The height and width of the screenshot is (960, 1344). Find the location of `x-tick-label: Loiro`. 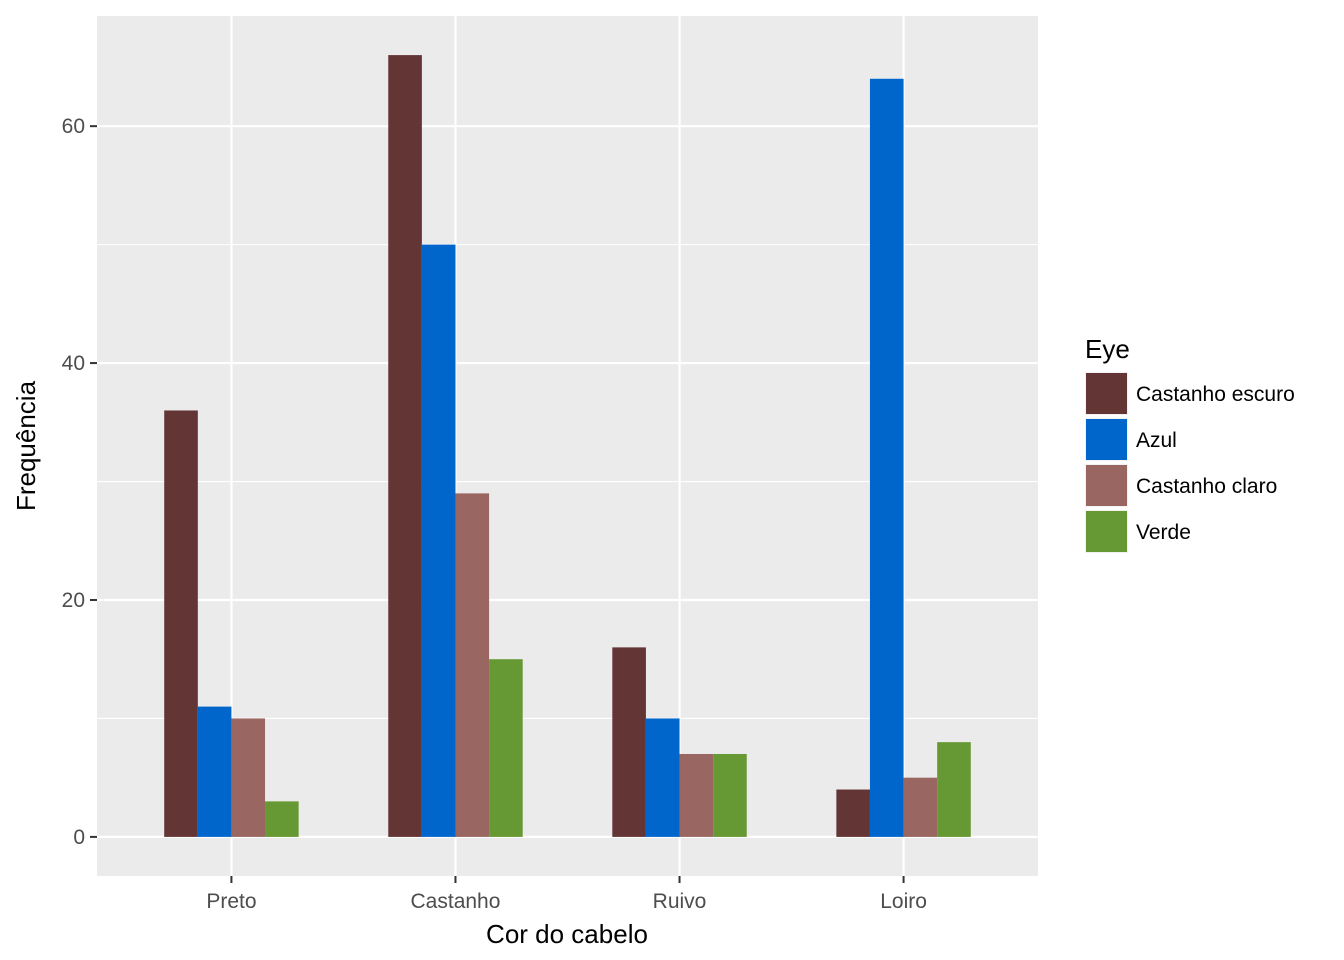

x-tick-label: Loiro is located at coordinates (903, 901).